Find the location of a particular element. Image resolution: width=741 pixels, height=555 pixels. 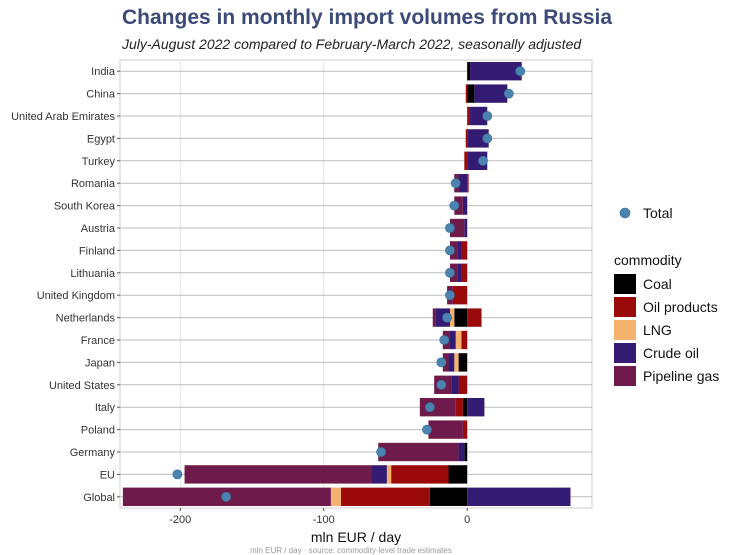

bar-oil-products-united-arab-emirates is located at coordinates (469, 116).